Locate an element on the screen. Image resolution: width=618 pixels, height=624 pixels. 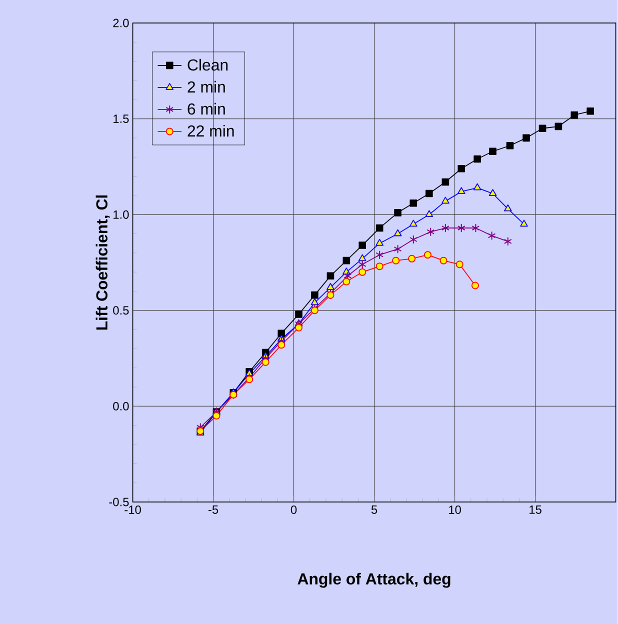
y-tick-label: 0.0 is located at coordinates (121, 406).